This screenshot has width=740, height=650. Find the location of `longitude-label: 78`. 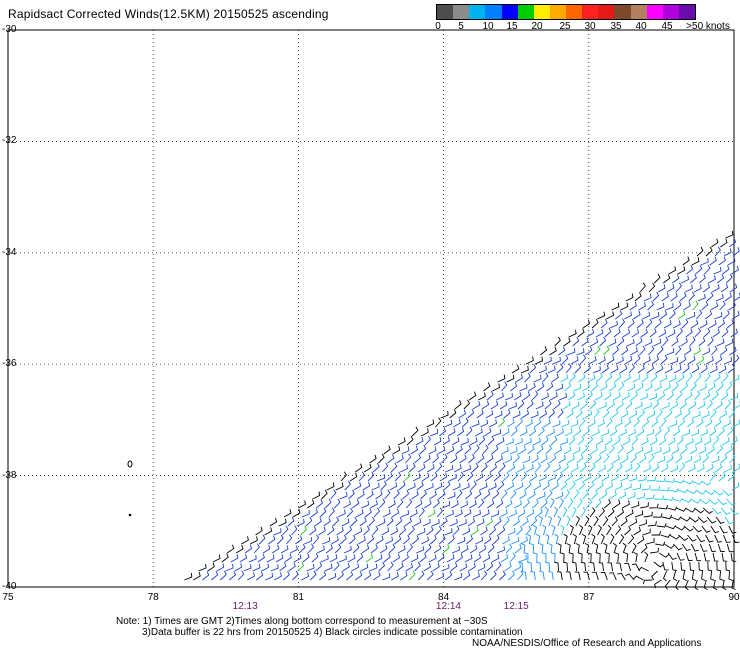

longitude-label: 78 is located at coordinates (153, 597).